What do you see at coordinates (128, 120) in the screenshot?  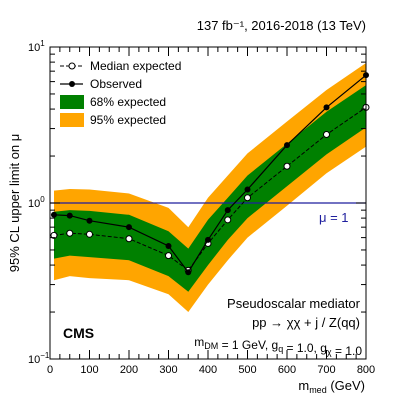 I see `legend-label: 95% expected` at bounding box center [128, 120].